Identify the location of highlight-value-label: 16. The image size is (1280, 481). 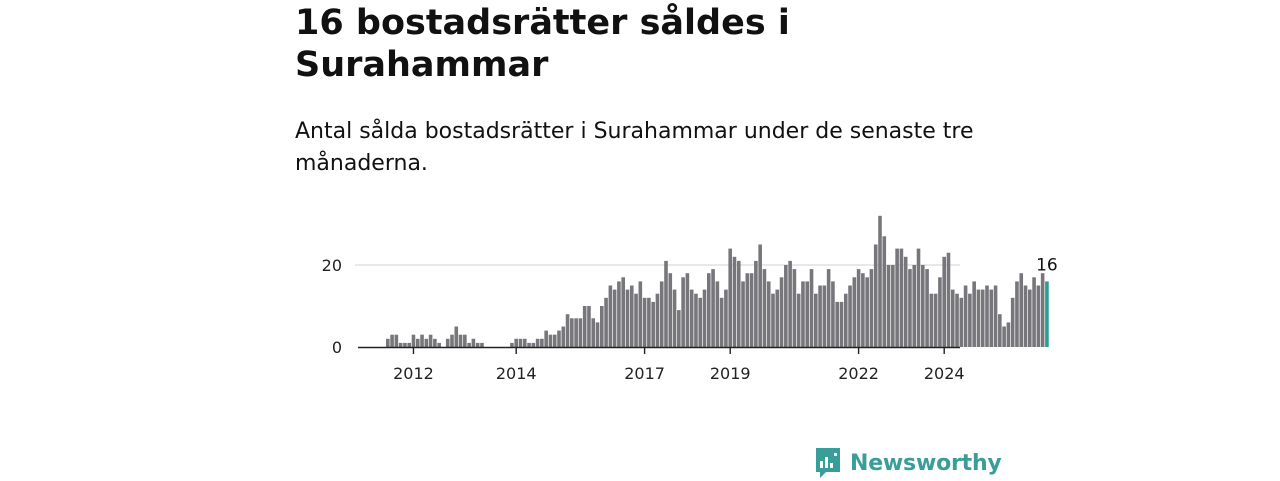
(1047, 265).